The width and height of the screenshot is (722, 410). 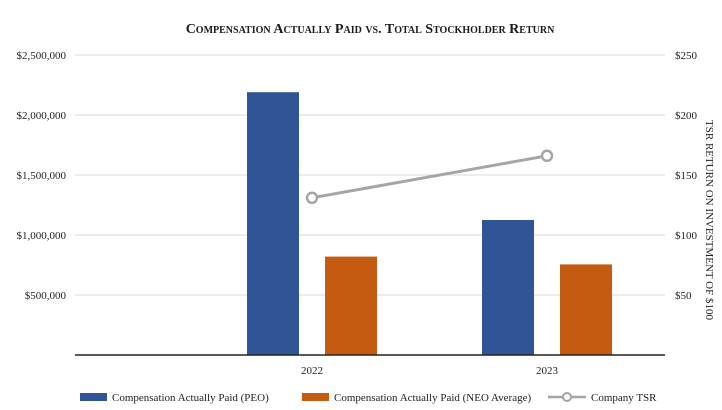 I want to click on legend-label: Compensation Actually Paid (NEO Average), so click(x=432, y=398).